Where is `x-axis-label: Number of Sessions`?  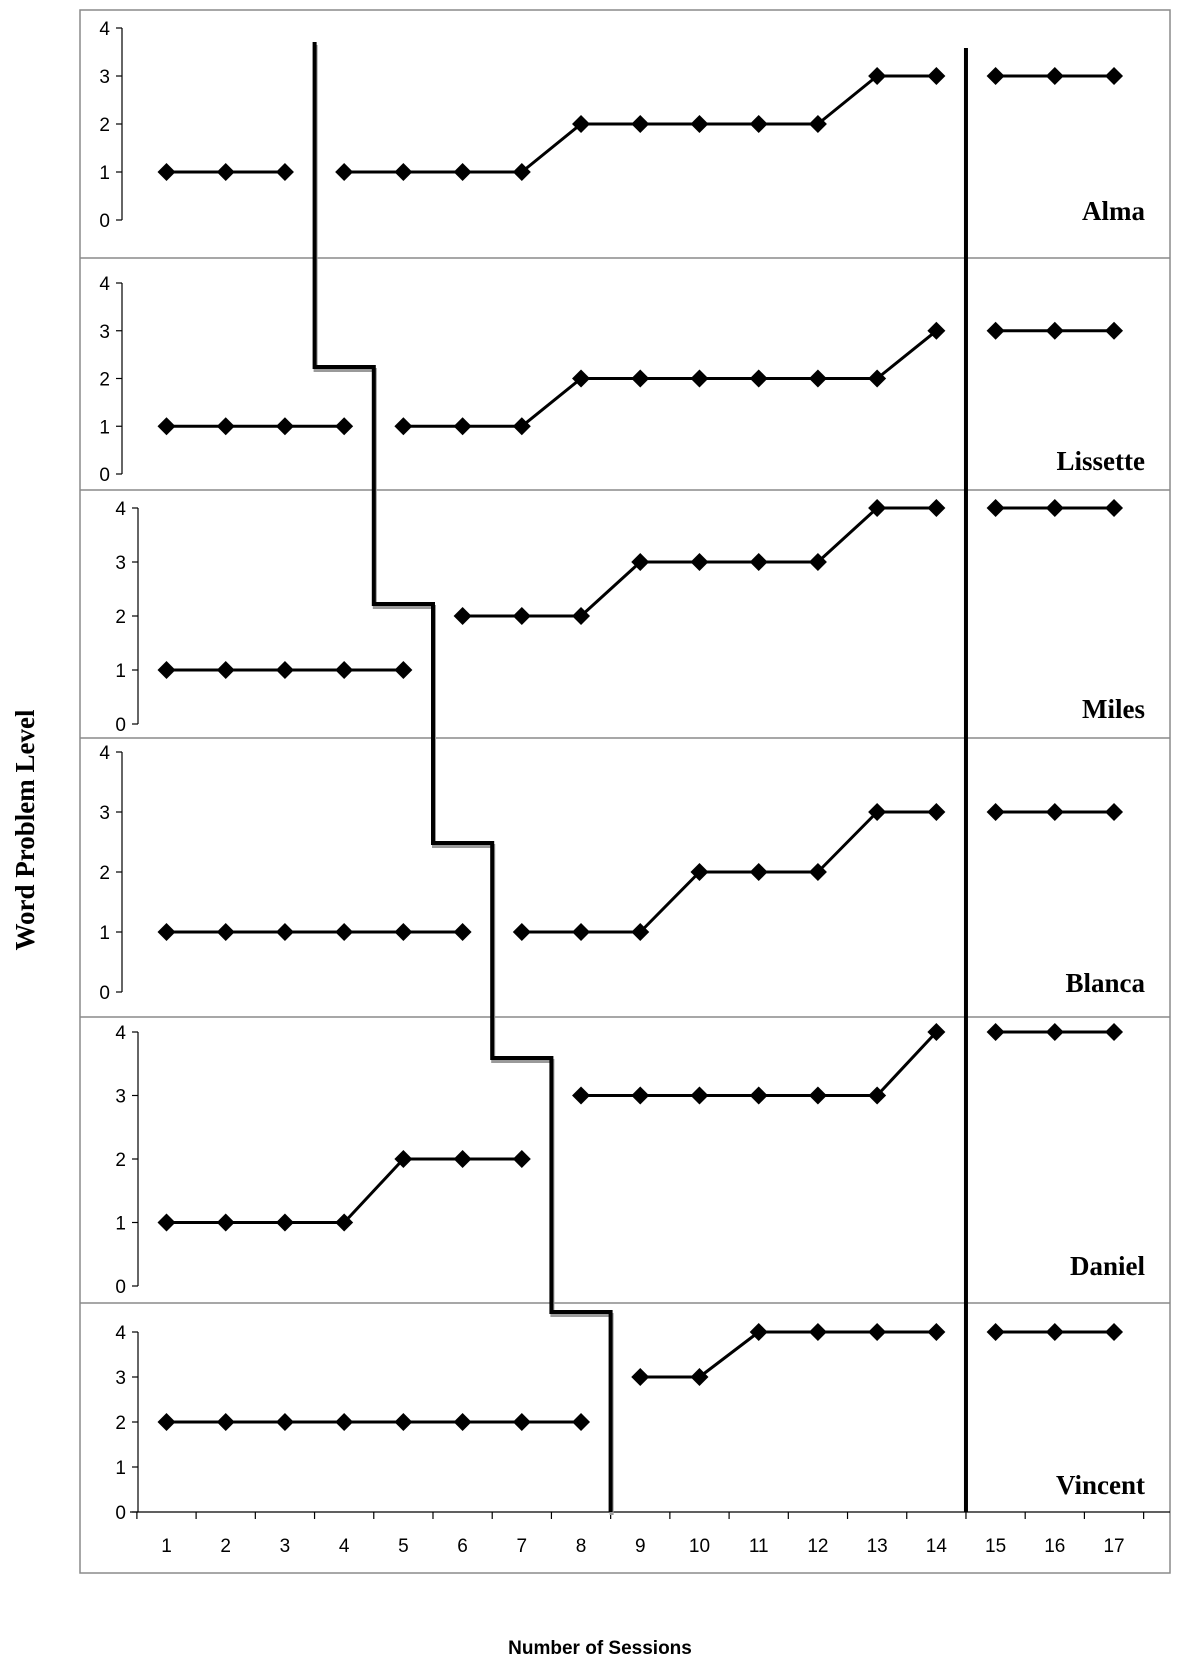
x-axis-label: Number of Sessions is located at coordinates (600, 1648).